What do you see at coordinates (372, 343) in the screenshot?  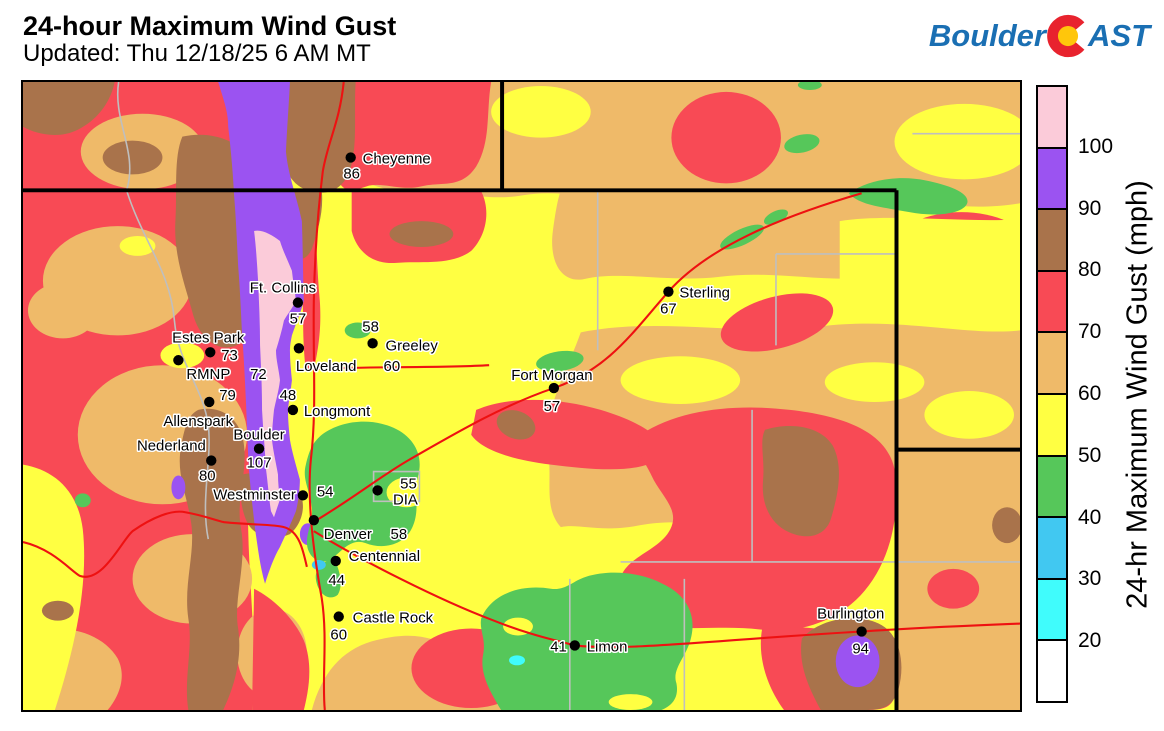 I see `greeley-dot` at bounding box center [372, 343].